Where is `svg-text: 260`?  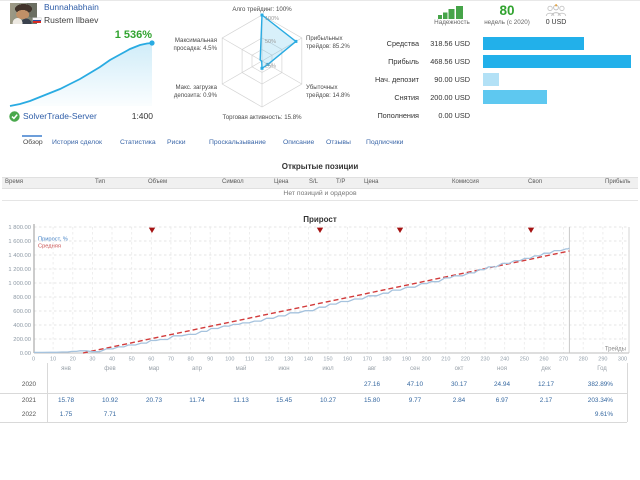
svg-text: 260 is located at coordinates (543, 360).